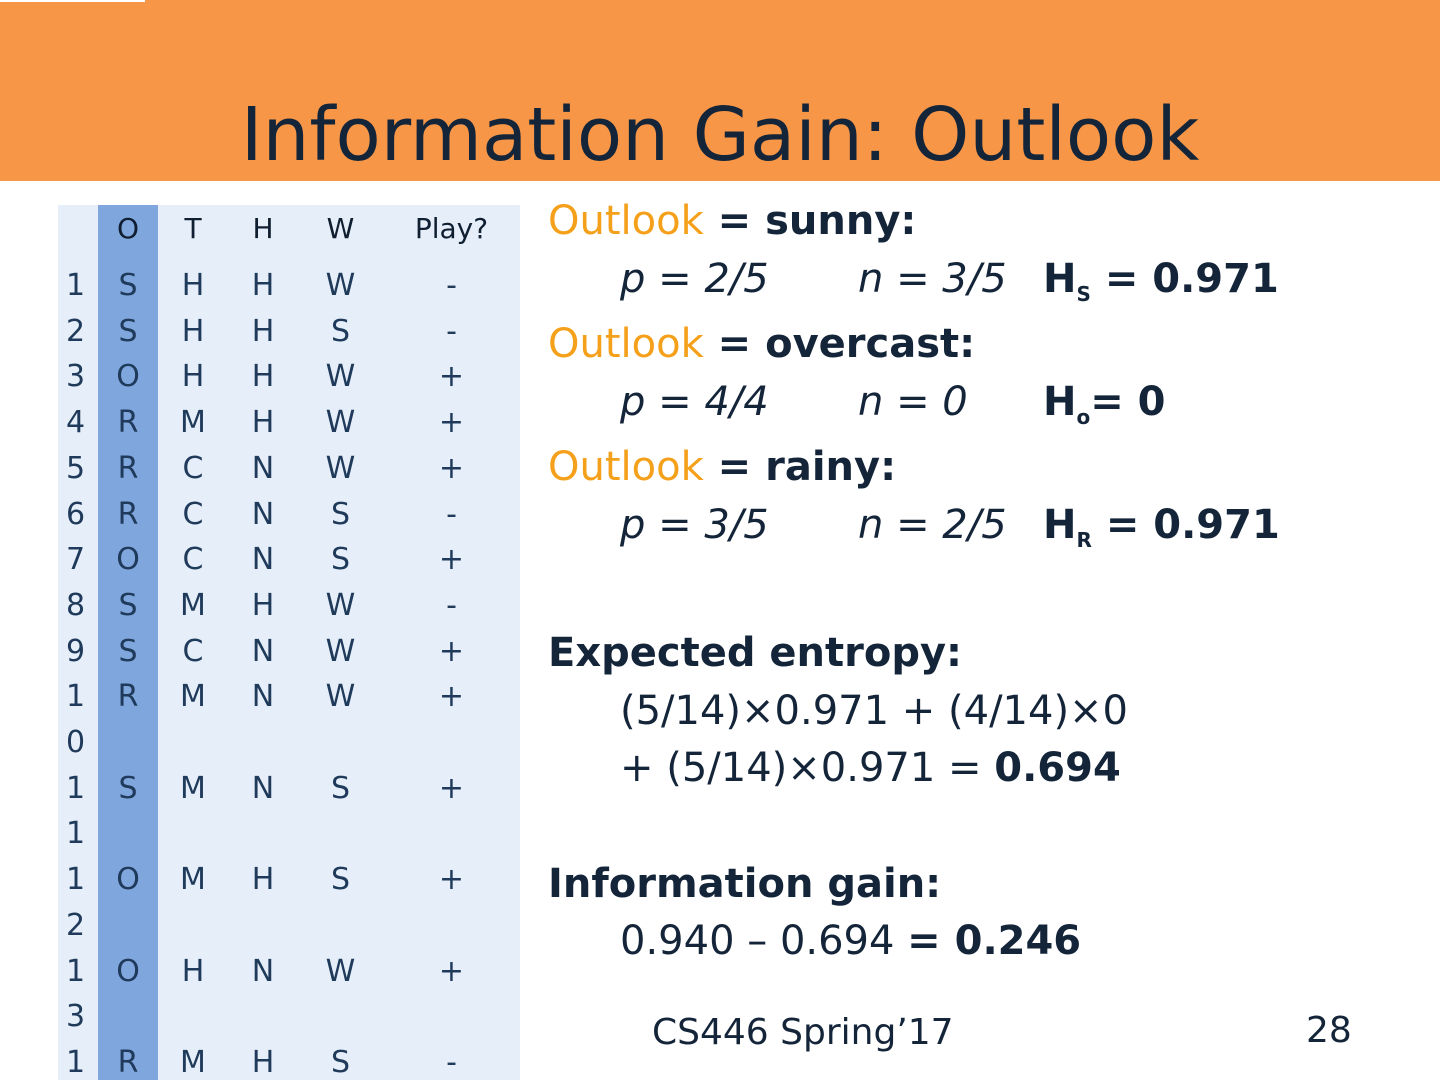 This screenshot has width=1440, height=1080. Describe the element at coordinates (289, 811) in the screenshot. I see `table-row: 11 S M N S +` at that location.